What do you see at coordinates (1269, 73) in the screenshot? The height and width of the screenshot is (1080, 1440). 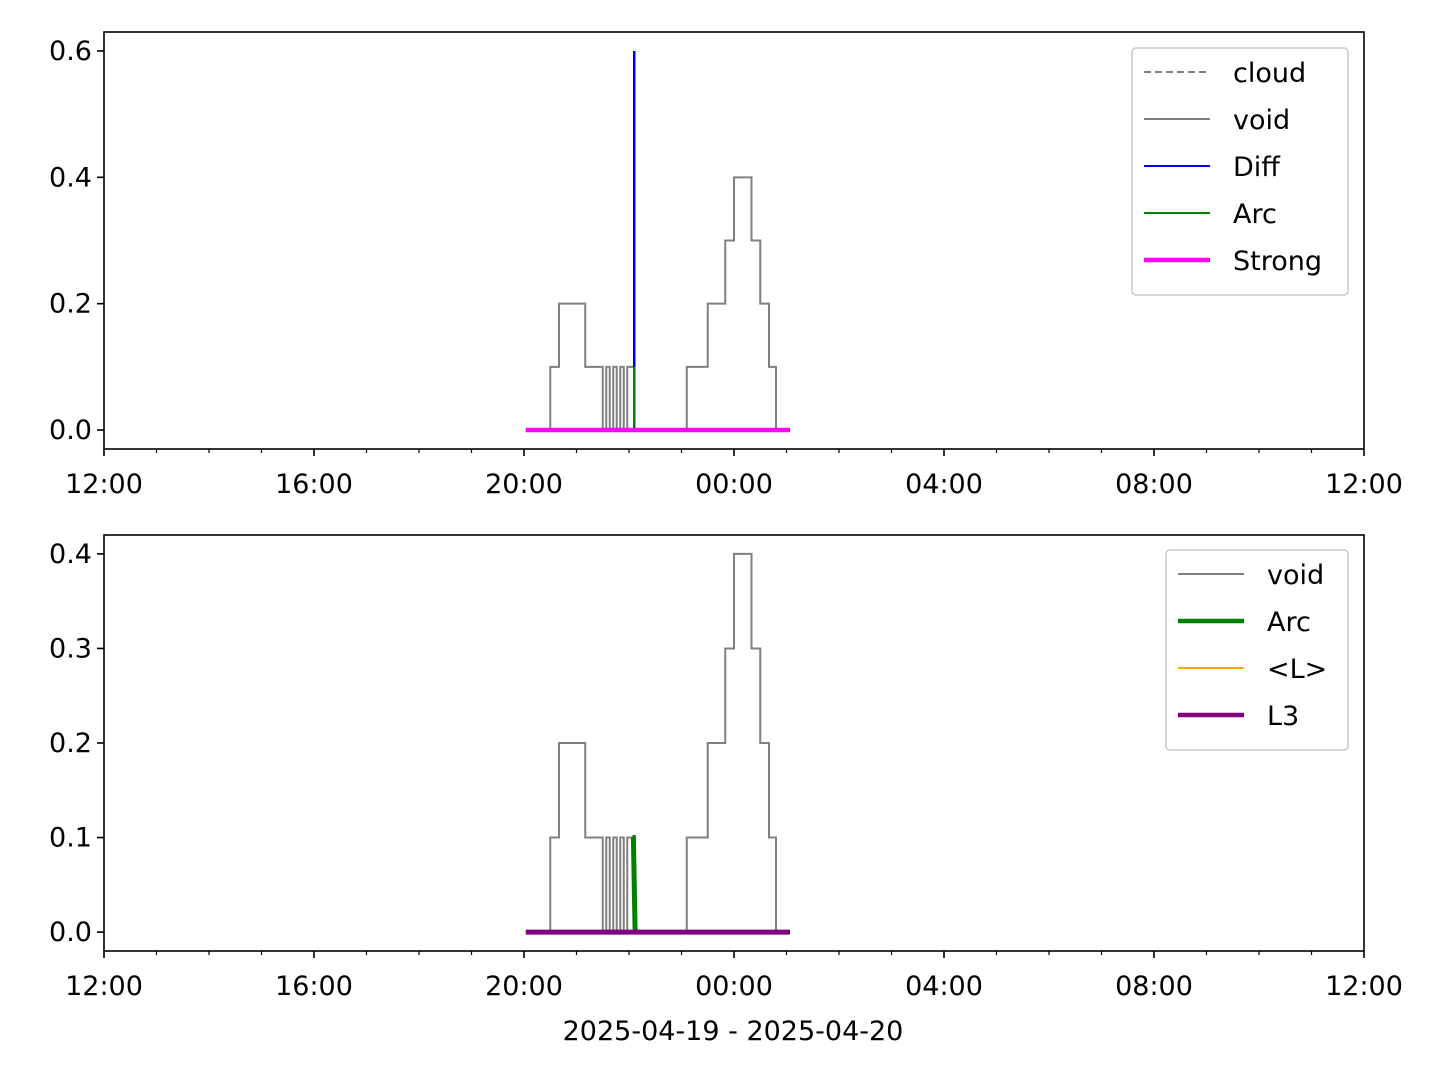 I see `legend-label: cloud` at bounding box center [1269, 73].